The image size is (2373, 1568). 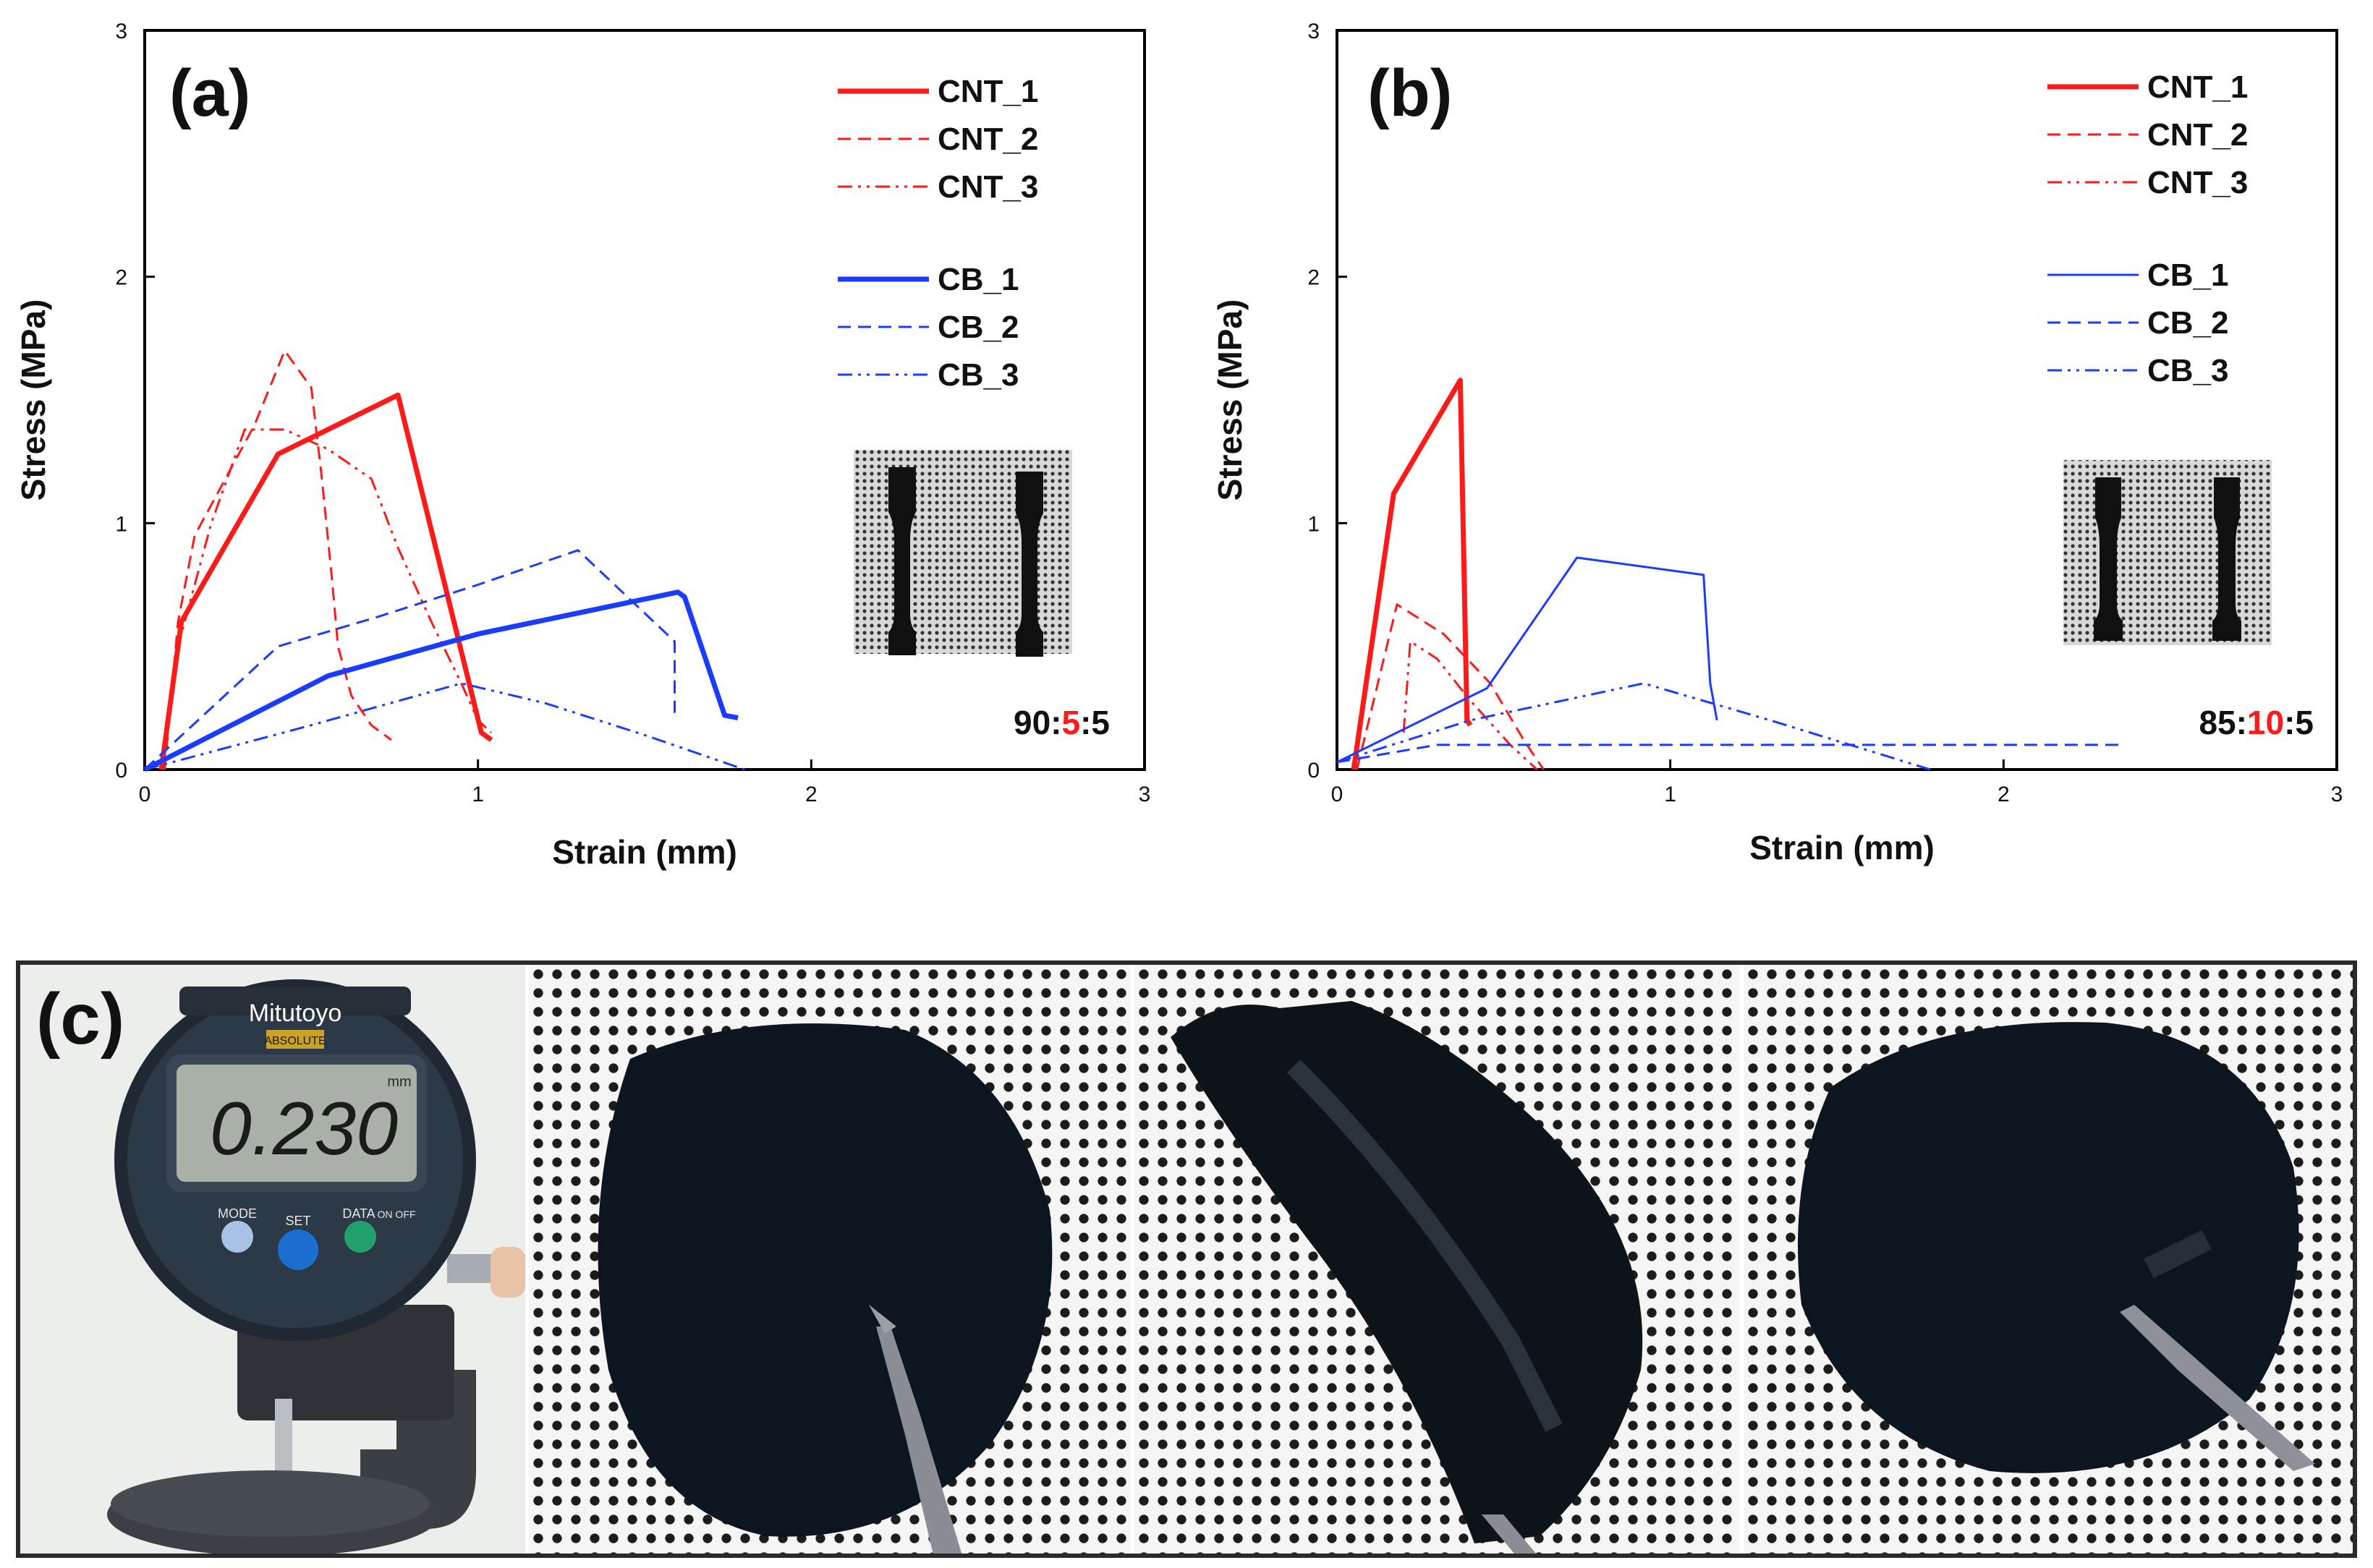 I want to click on composition-ratio: 85:10:5, so click(x=2256, y=722).